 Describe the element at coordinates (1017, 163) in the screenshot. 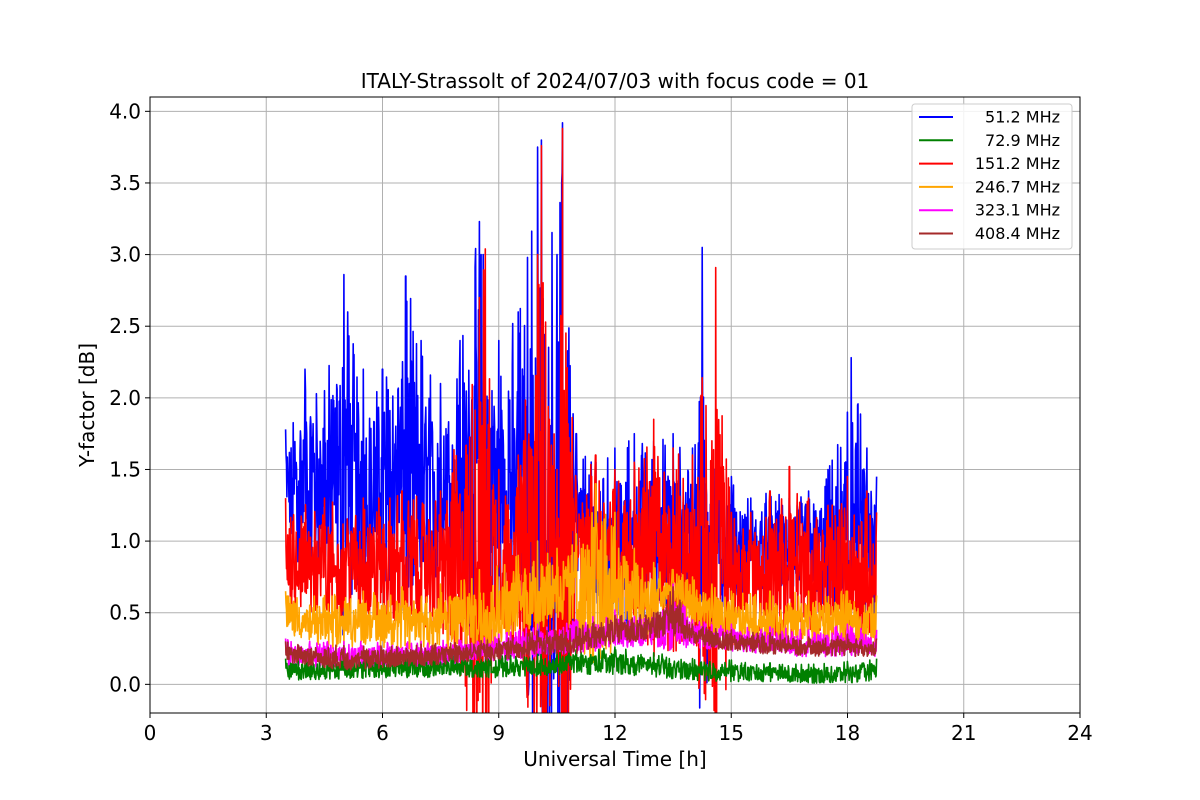

I see `legend-label: 151.2 MHz` at that location.